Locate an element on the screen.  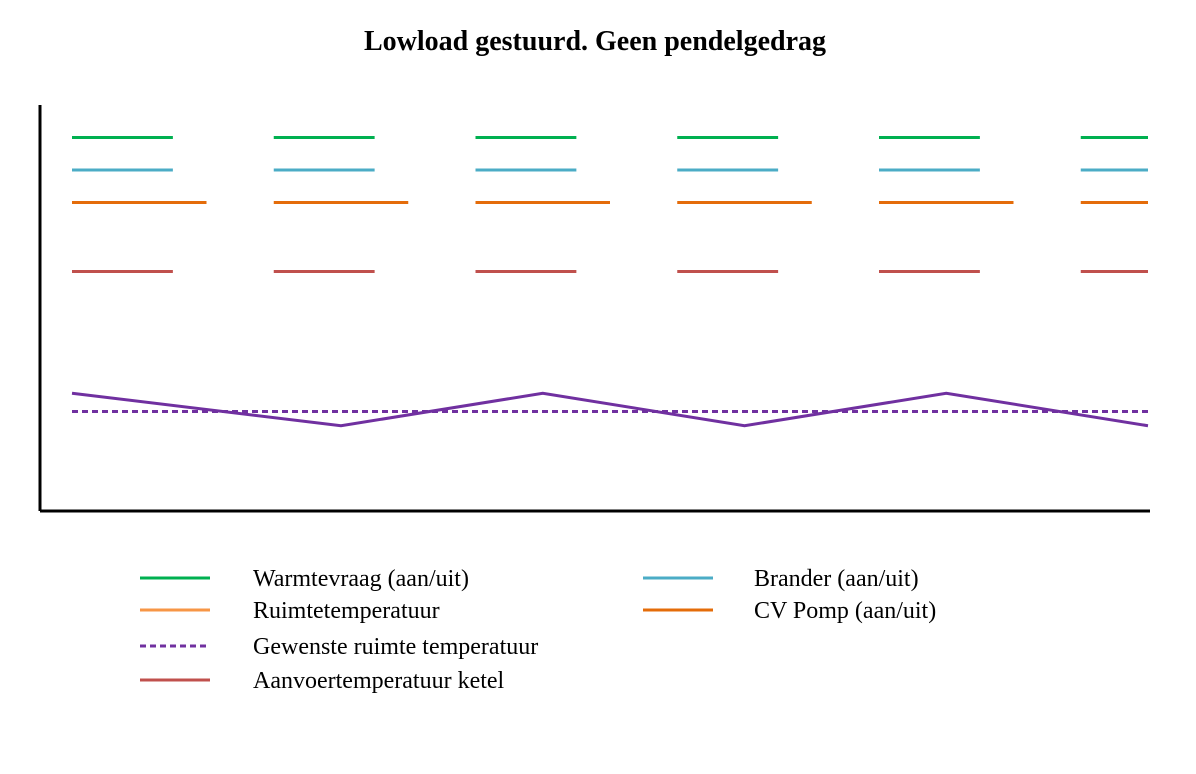
legend-item-gewenste-ruimte-temperatuur: Gewenste ruimte temperatuur is located at coordinates (339, 647).